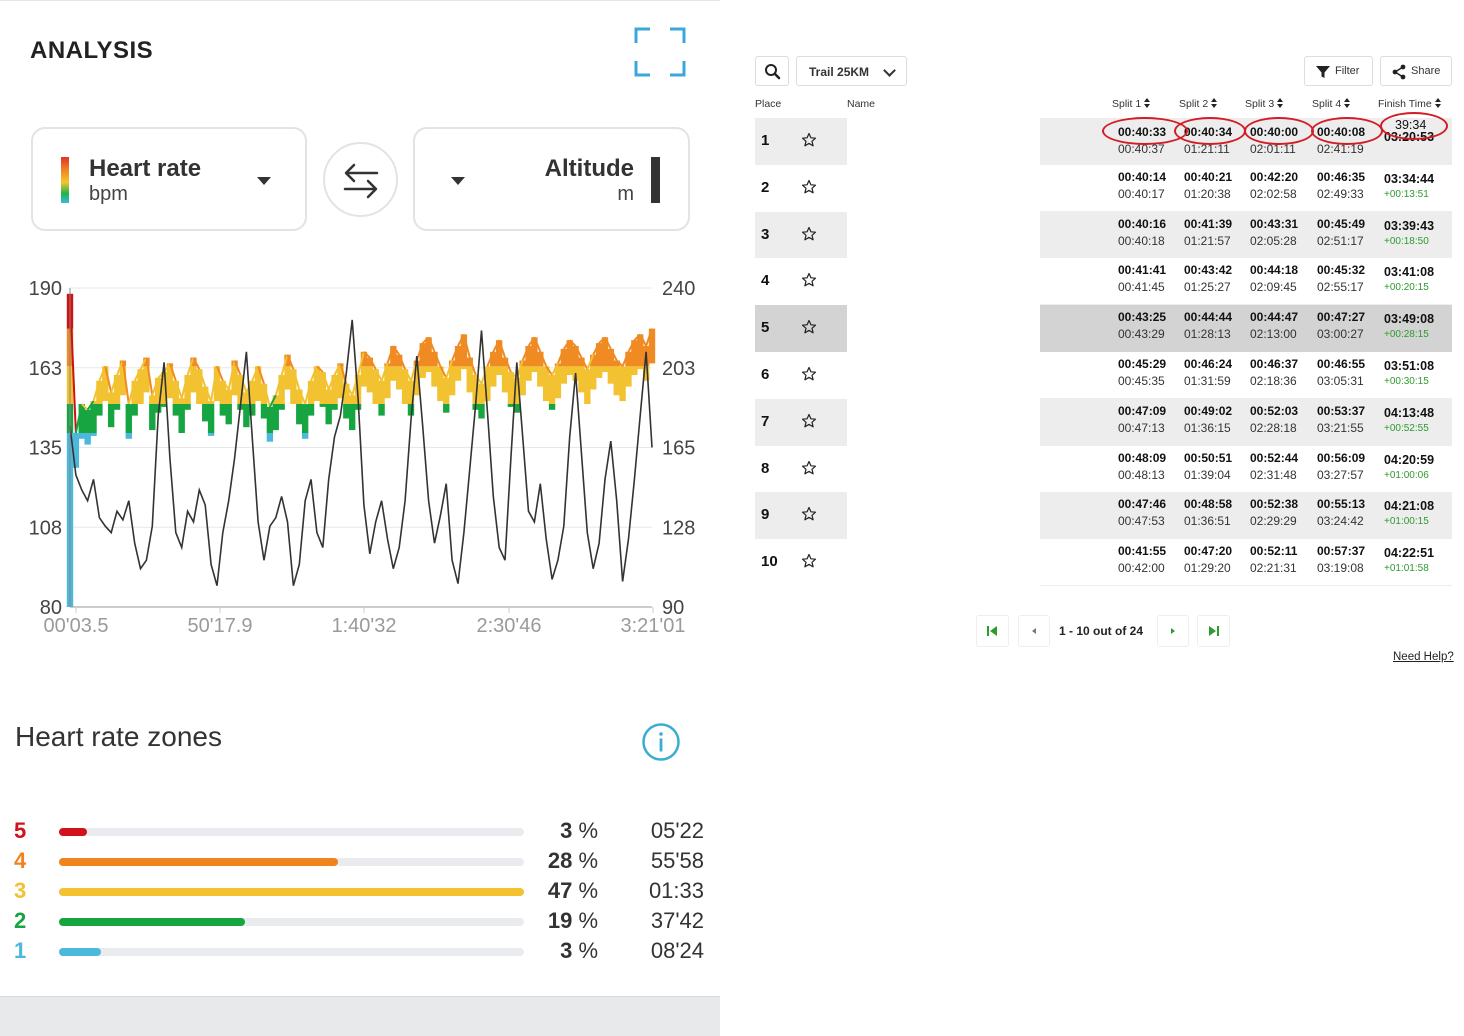  Describe the element at coordinates (1409, 279) in the screenshot. I see `finish-cell: 03:41:08 +00:20:15` at that location.